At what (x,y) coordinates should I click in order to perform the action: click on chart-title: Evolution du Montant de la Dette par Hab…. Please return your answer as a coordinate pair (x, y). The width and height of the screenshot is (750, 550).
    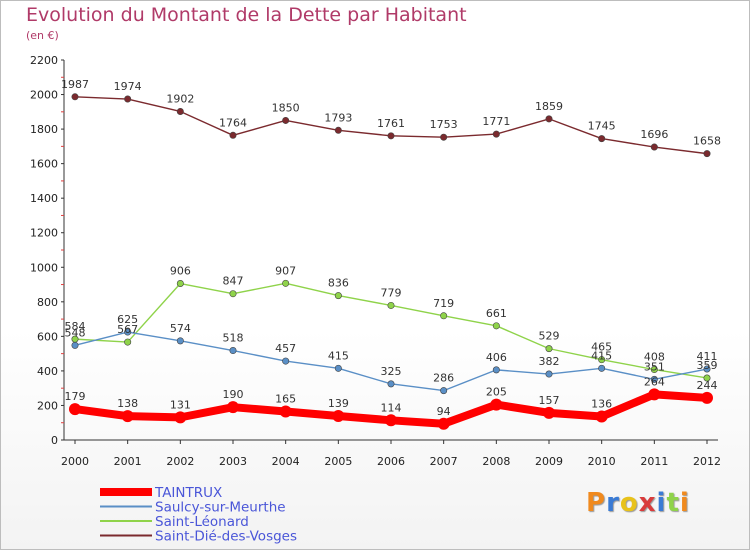
    Looking at the image, I should click on (246, 15).